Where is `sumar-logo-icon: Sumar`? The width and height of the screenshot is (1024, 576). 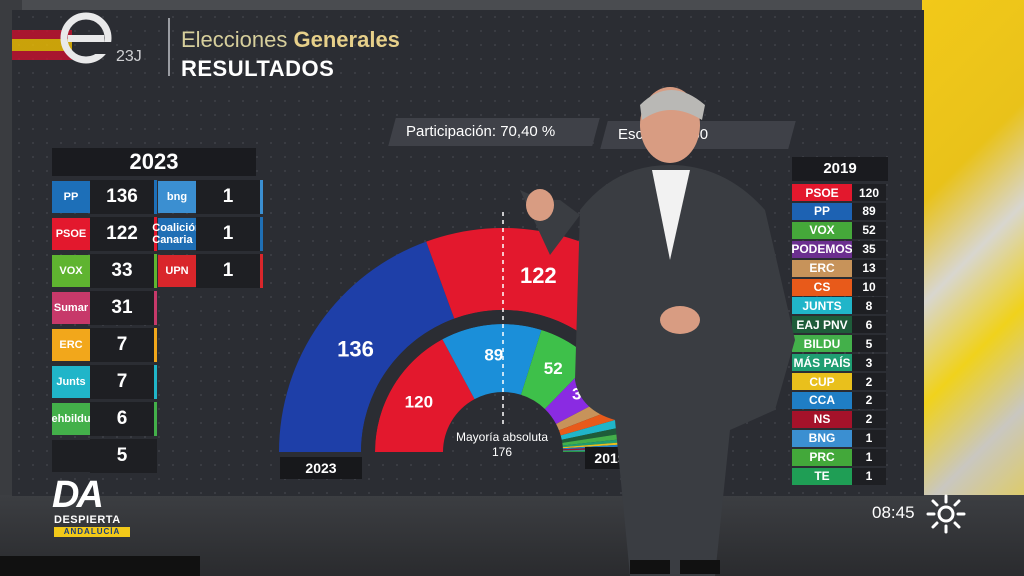 sumar-logo-icon: Sumar is located at coordinates (71, 308).